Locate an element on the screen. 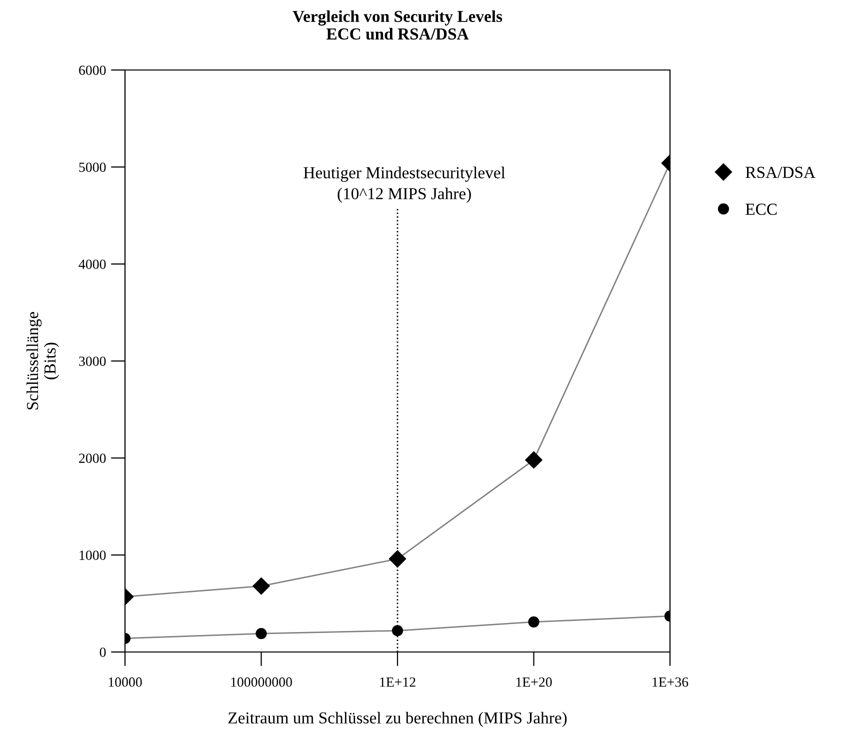 This screenshot has width=848, height=731. y-tick-label: 2000 is located at coordinates (92, 458).